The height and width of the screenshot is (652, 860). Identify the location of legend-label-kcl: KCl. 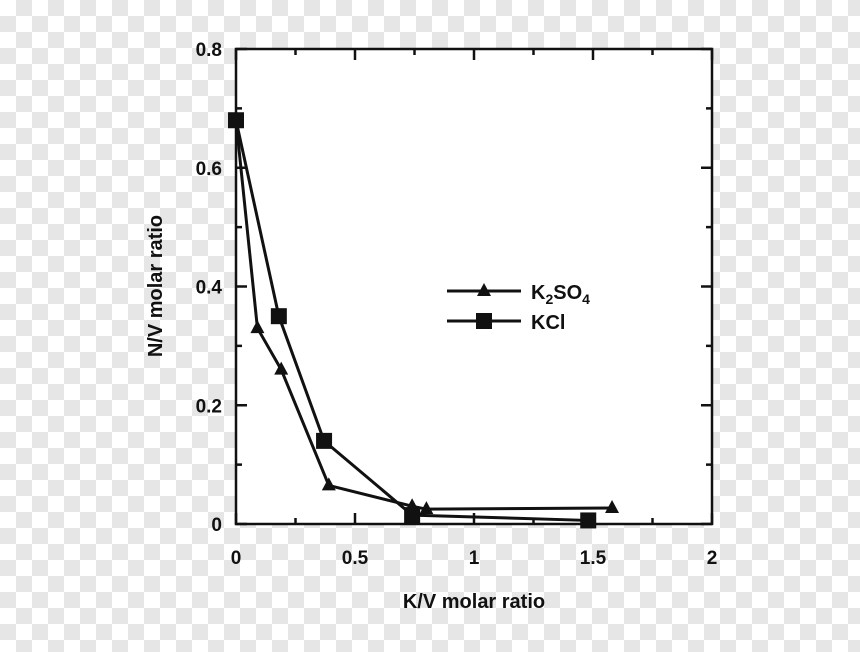
(548, 323).